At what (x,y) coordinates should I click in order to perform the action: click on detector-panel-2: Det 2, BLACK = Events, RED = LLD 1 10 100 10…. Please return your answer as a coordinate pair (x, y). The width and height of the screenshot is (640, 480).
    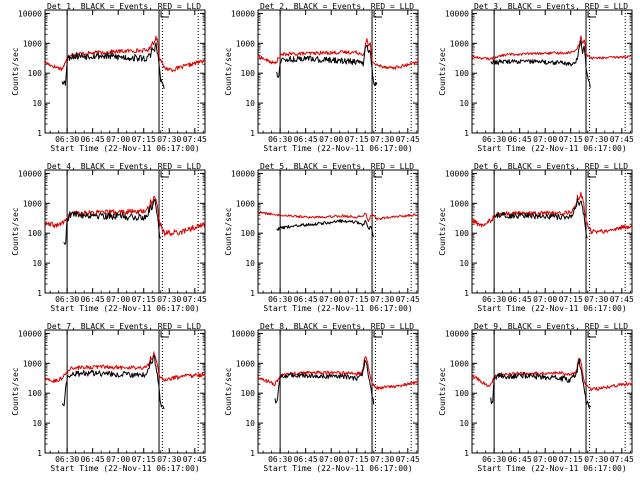
    Looking at the image, I should click on (322, 77).